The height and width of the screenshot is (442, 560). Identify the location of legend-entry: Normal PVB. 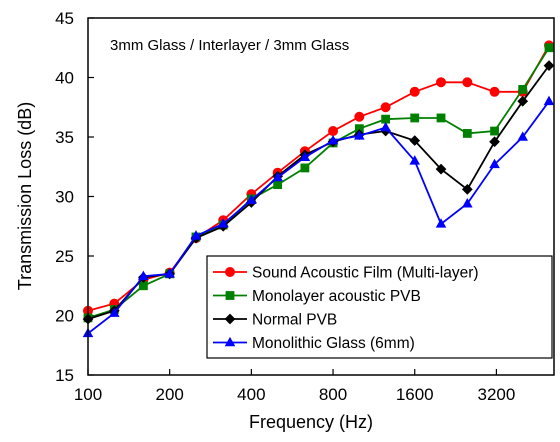
(275, 320).